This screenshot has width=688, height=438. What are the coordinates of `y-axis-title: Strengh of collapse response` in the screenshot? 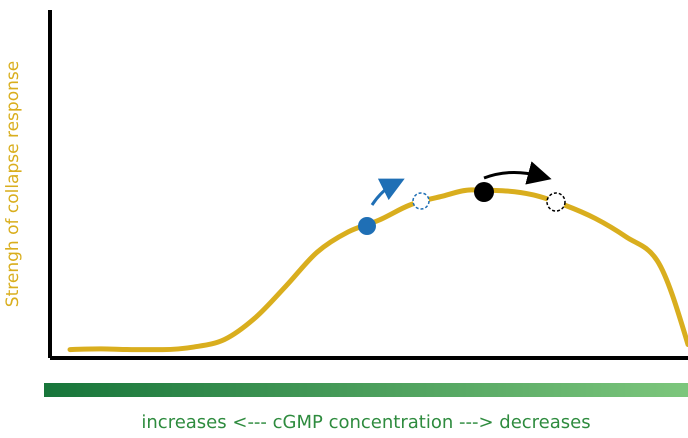 It's located at (13, 184).